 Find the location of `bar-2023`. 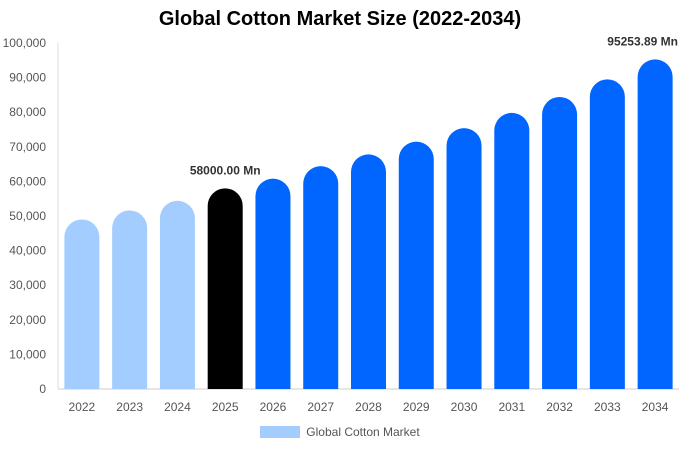

bar-2023 is located at coordinates (130, 299).